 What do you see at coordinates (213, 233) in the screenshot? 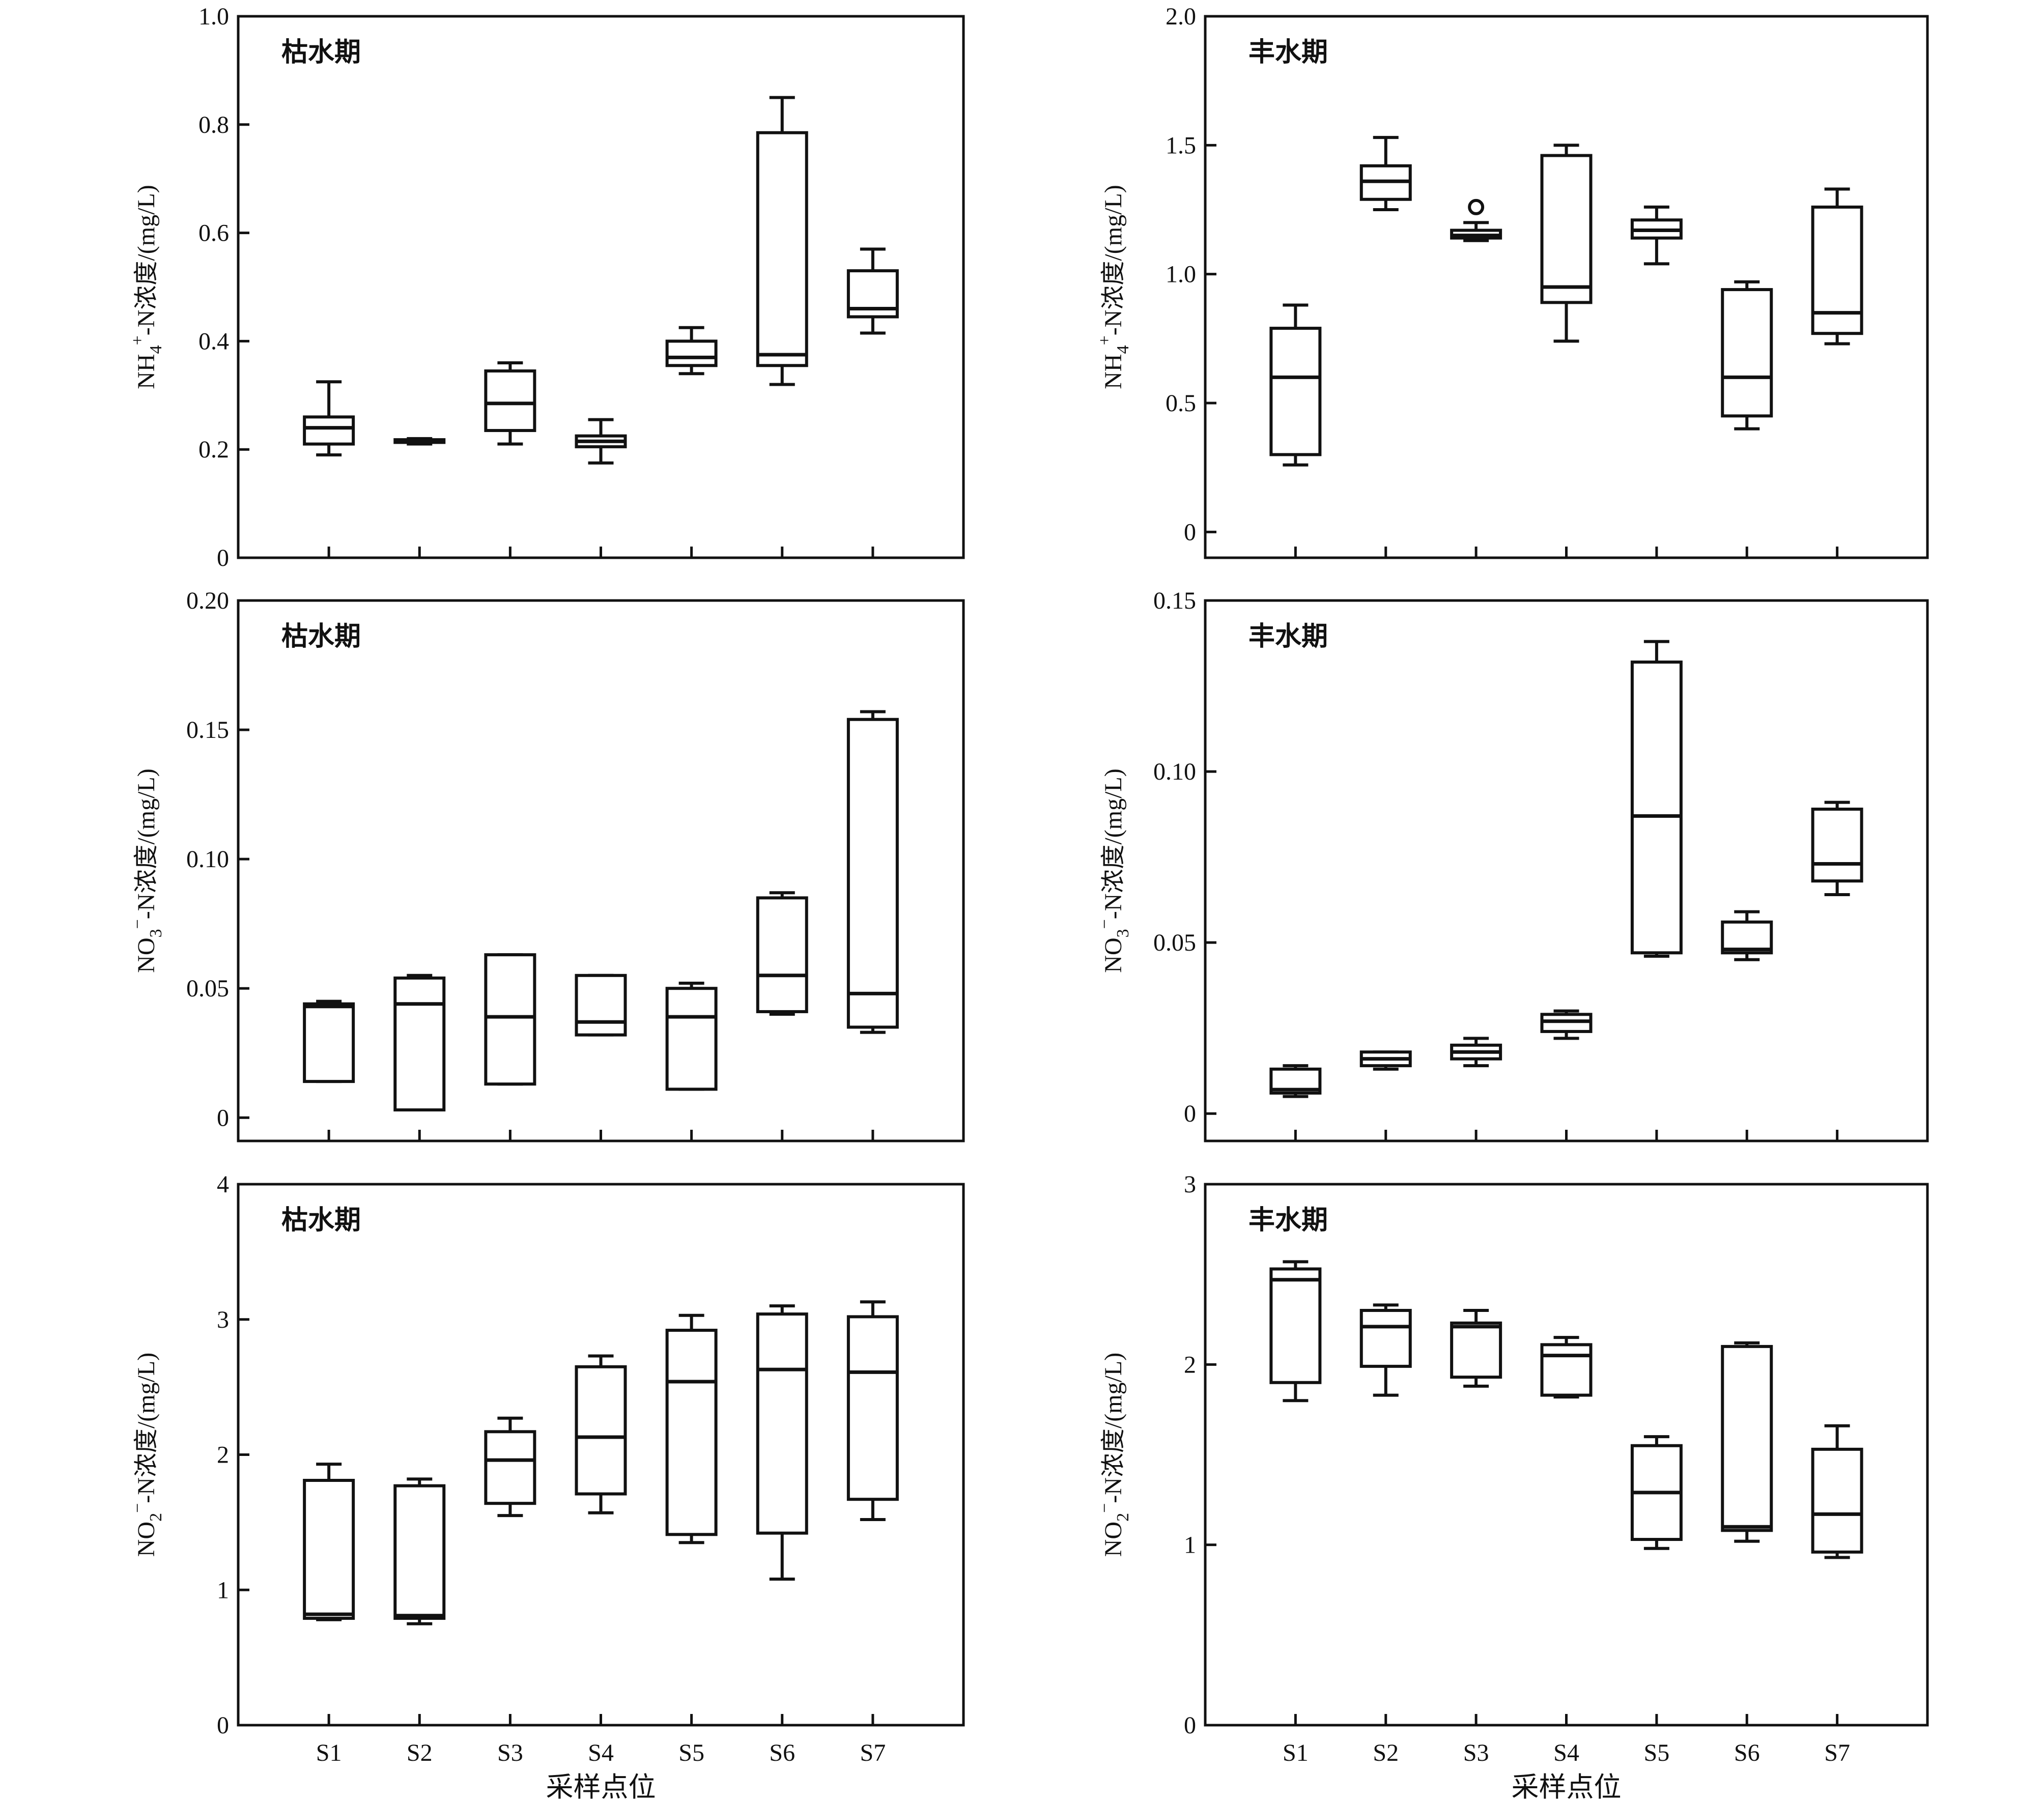
I see `y-tick-label: 0.6` at bounding box center [213, 233].